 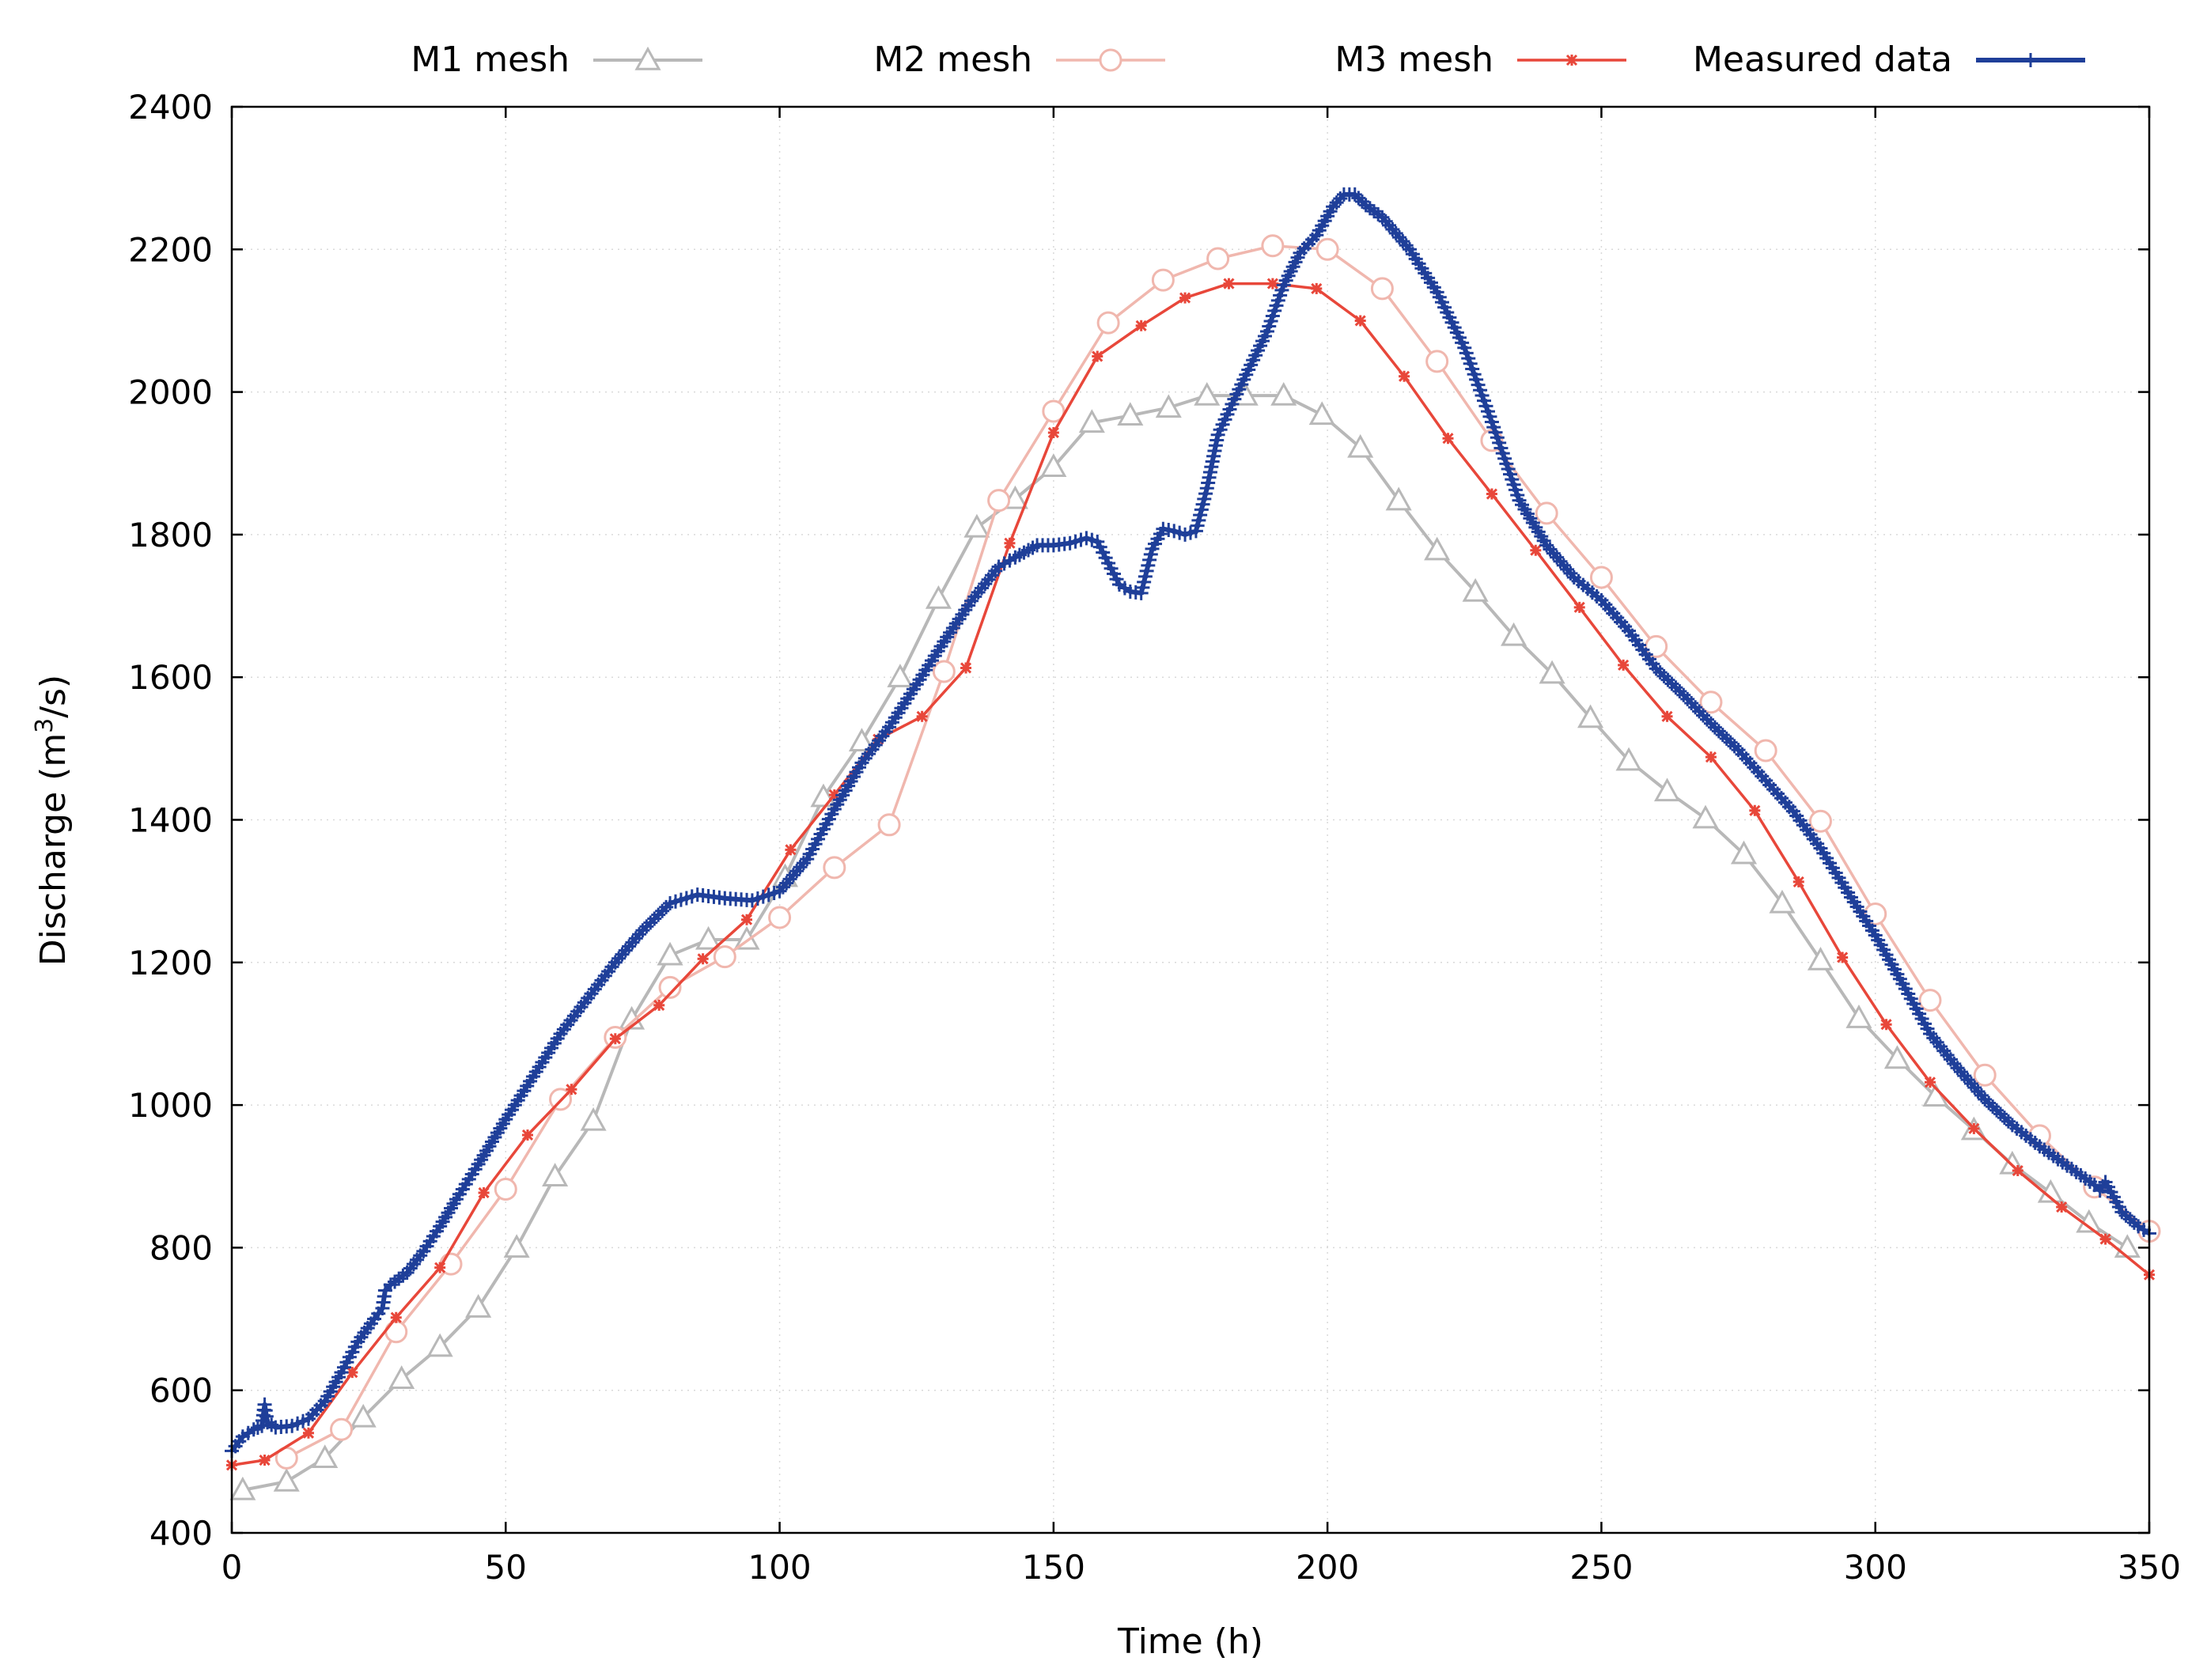 What do you see at coordinates (490, 60) in the screenshot?
I see `legend-label-m1-mesh: M1 mesh` at bounding box center [490, 60].